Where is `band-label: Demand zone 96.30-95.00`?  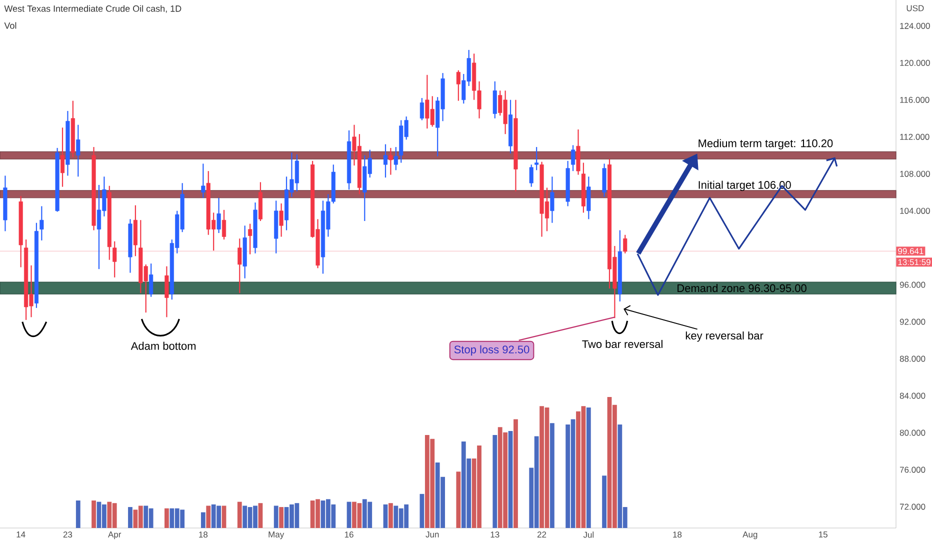 band-label: Demand zone 96.30-95.00 is located at coordinates (742, 288).